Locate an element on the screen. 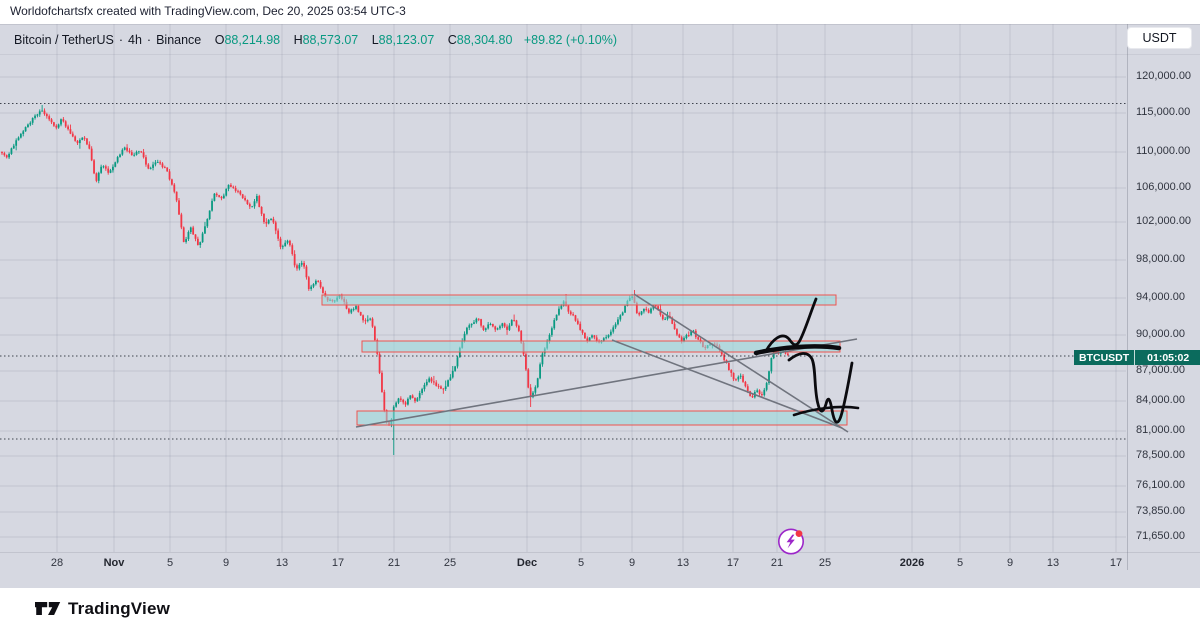 The height and width of the screenshot is (629, 1200). breakout-up-swoosh is located at coordinates (791, 325).